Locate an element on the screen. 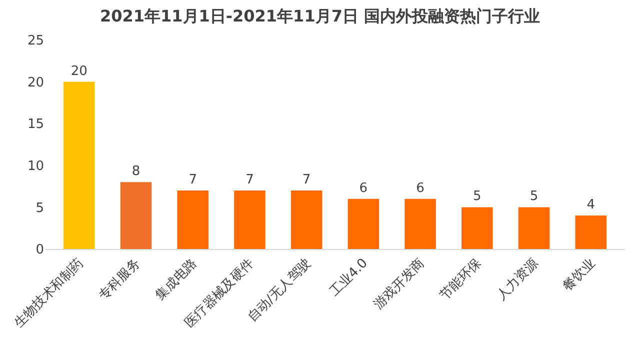  x-tick-label: 节能环保 is located at coordinates (461, 280).